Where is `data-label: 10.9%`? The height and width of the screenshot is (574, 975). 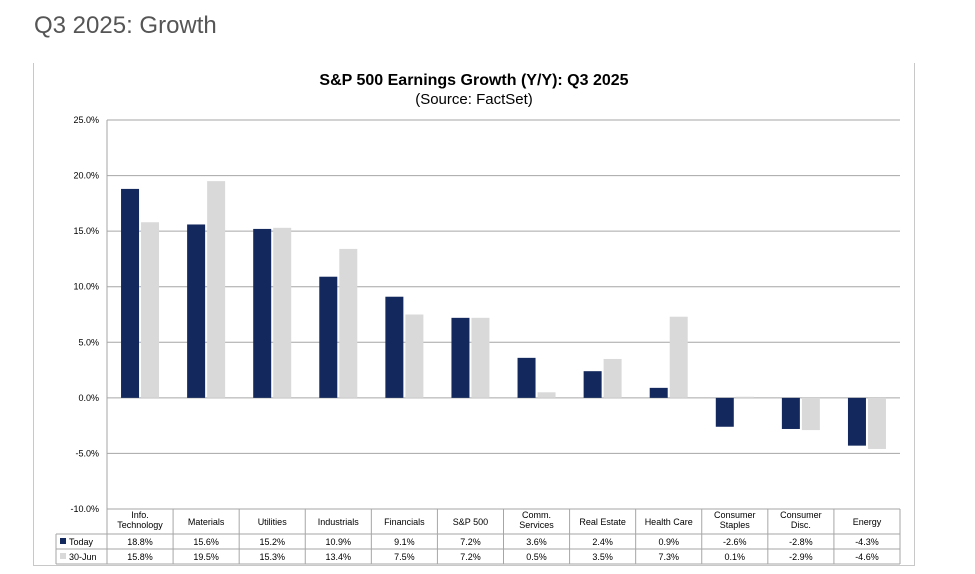 data-label: 10.9% is located at coordinates (339, 542).